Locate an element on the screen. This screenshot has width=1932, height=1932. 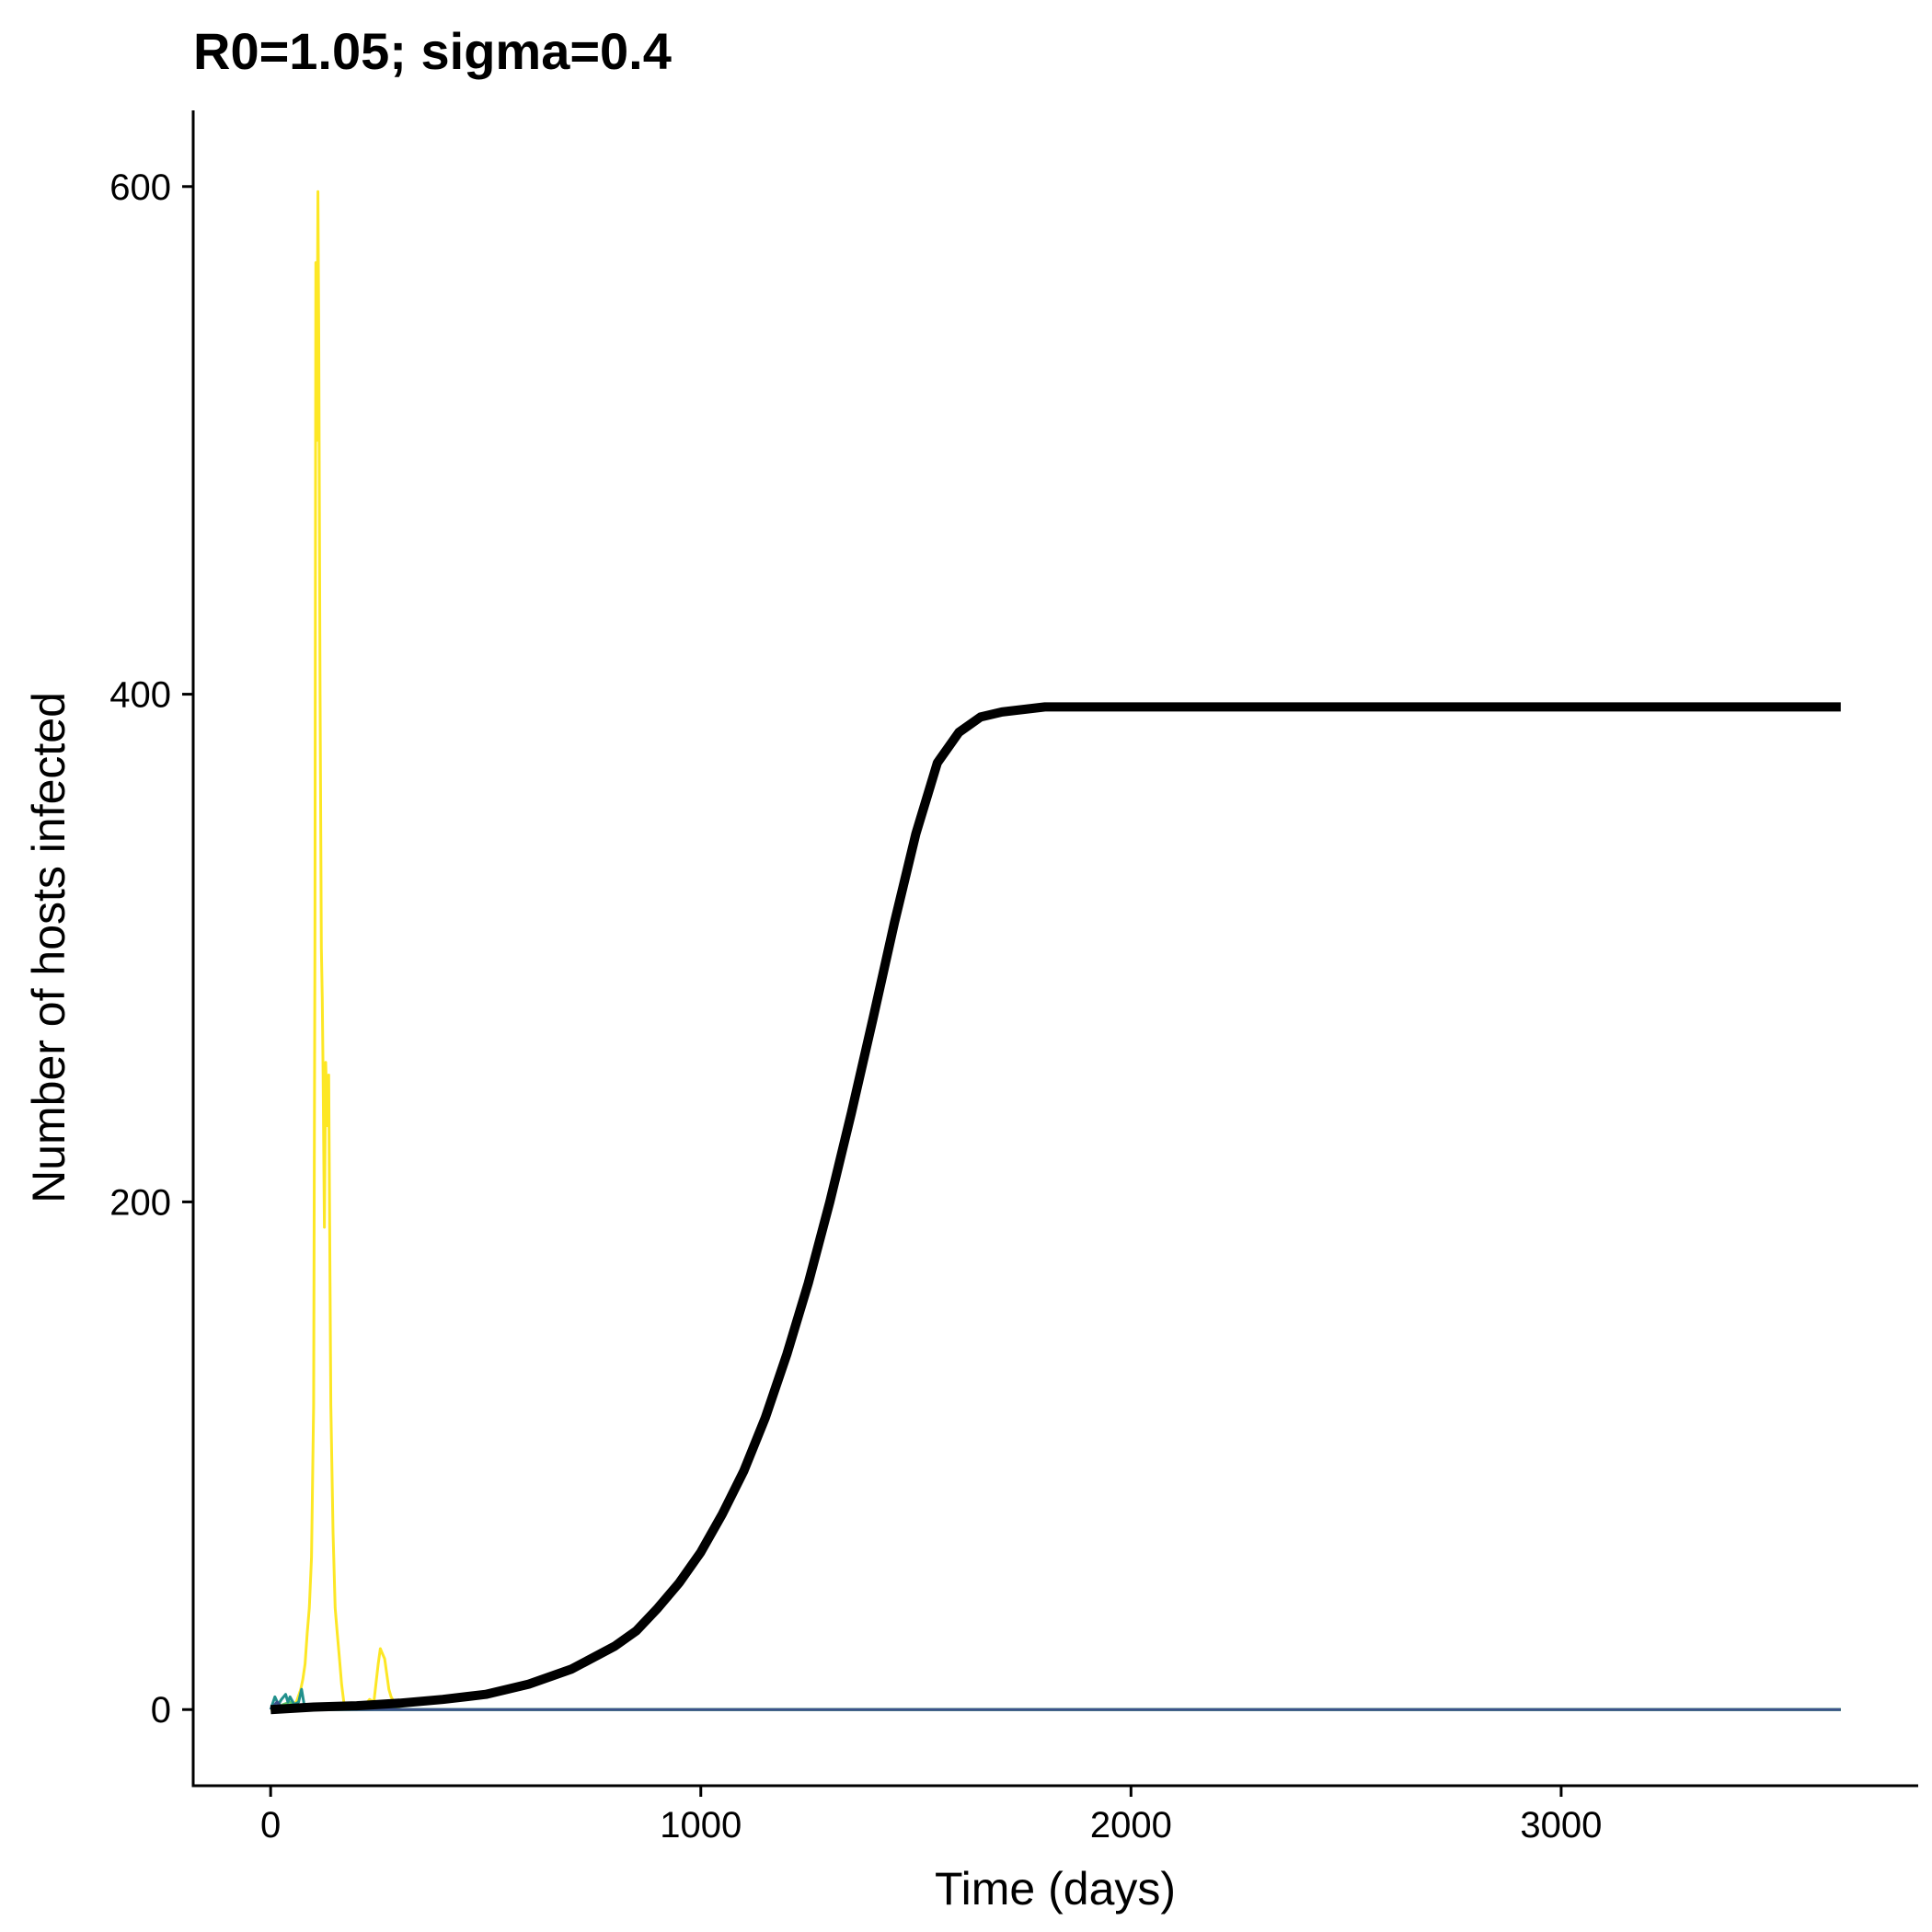
x-tick-label-2: 2000 is located at coordinates (1131, 1825).